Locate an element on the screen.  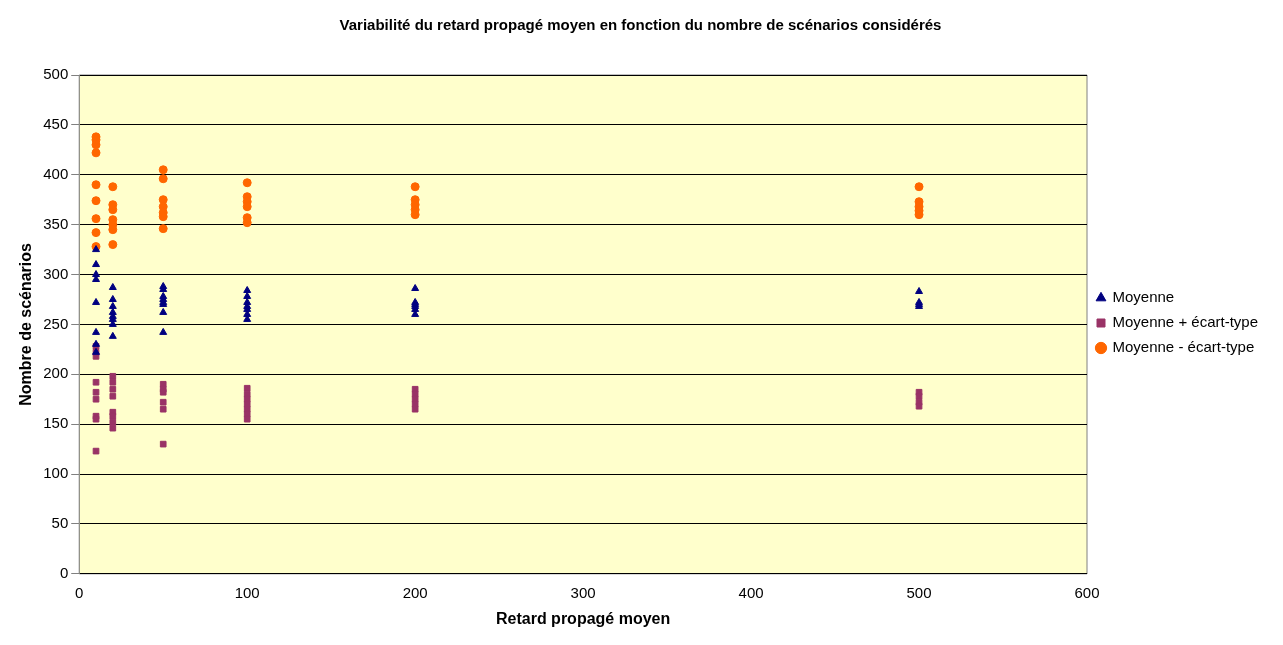
x-tick-label: 300 is located at coordinates (583, 592).